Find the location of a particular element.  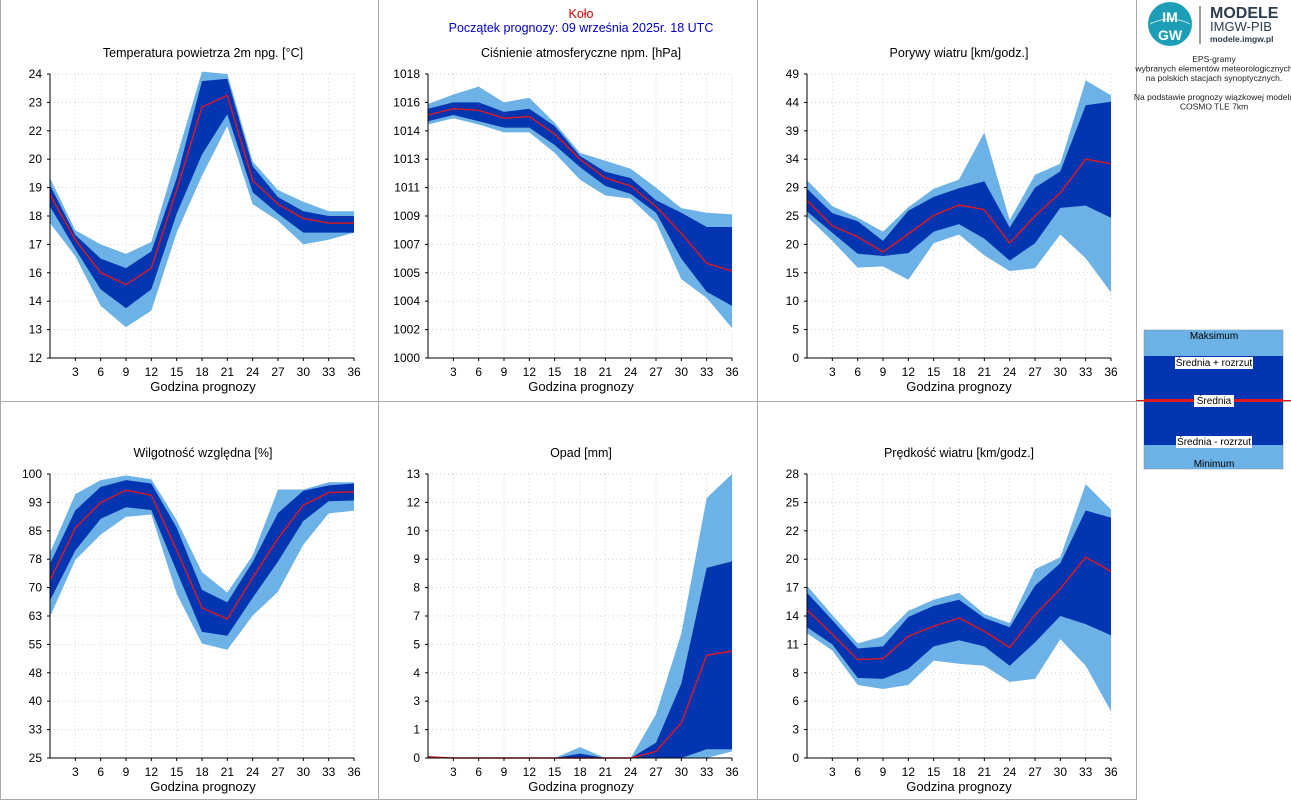

y-tick-label: 39 is located at coordinates (793, 131).